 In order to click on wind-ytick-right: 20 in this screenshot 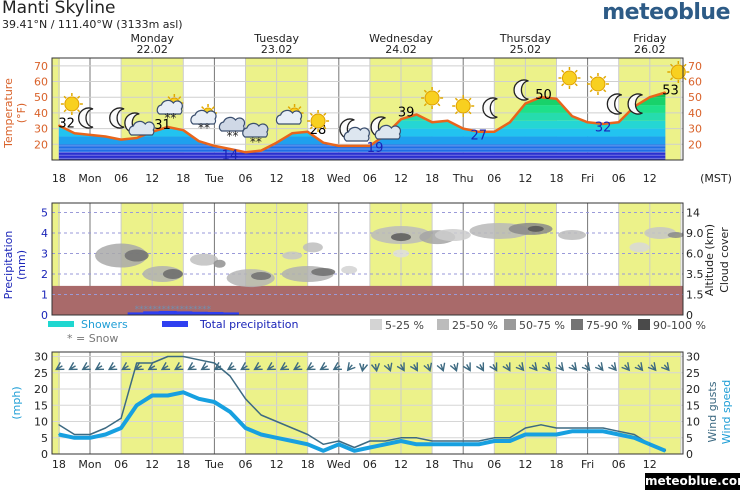, I will do `click(693, 389)`.